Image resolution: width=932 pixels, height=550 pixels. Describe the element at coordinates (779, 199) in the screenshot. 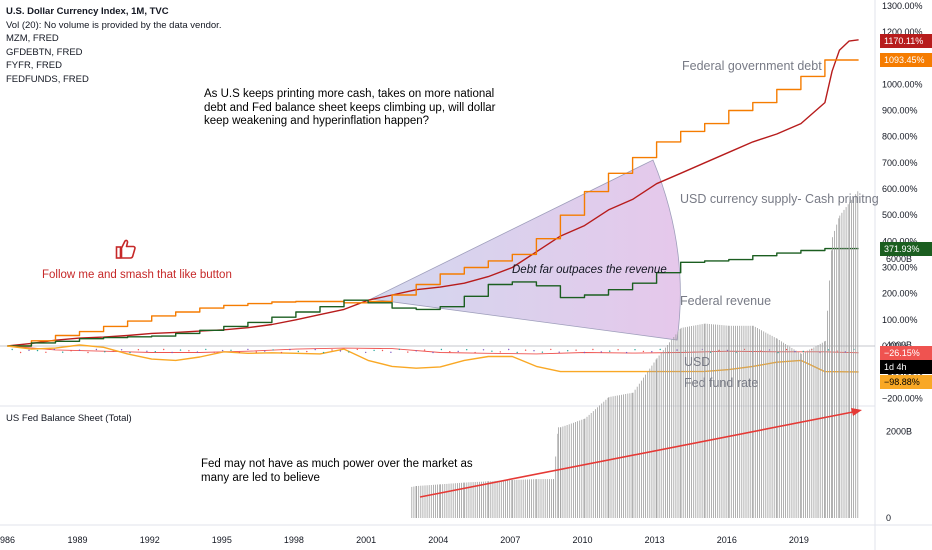

I see `supply-label: USD currency supply- Cash prinitng` at that location.